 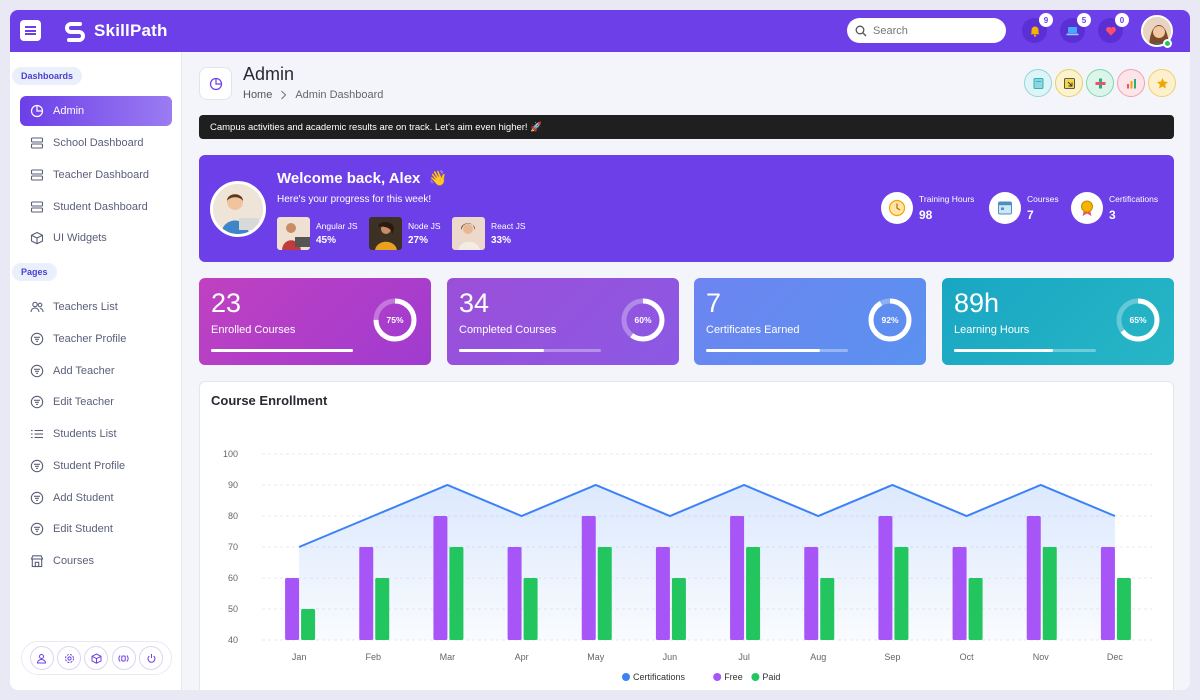 What do you see at coordinates (233, 485) in the screenshot?
I see `y-tick-label: 90` at bounding box center [233, 485].